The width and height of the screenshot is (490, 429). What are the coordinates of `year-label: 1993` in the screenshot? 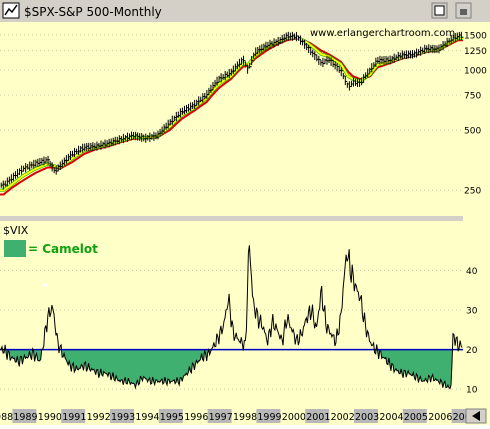 It's located at (123, 417).